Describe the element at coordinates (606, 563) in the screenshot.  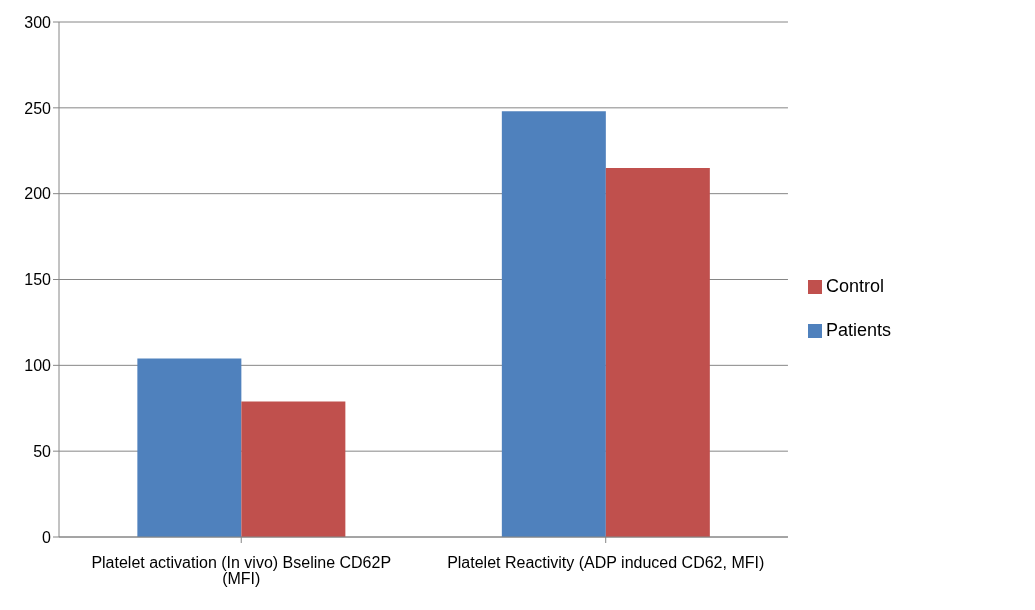
I see `x-tick-label: Platelet Reactivity (ADP induced CD62, MFI)` at that location.